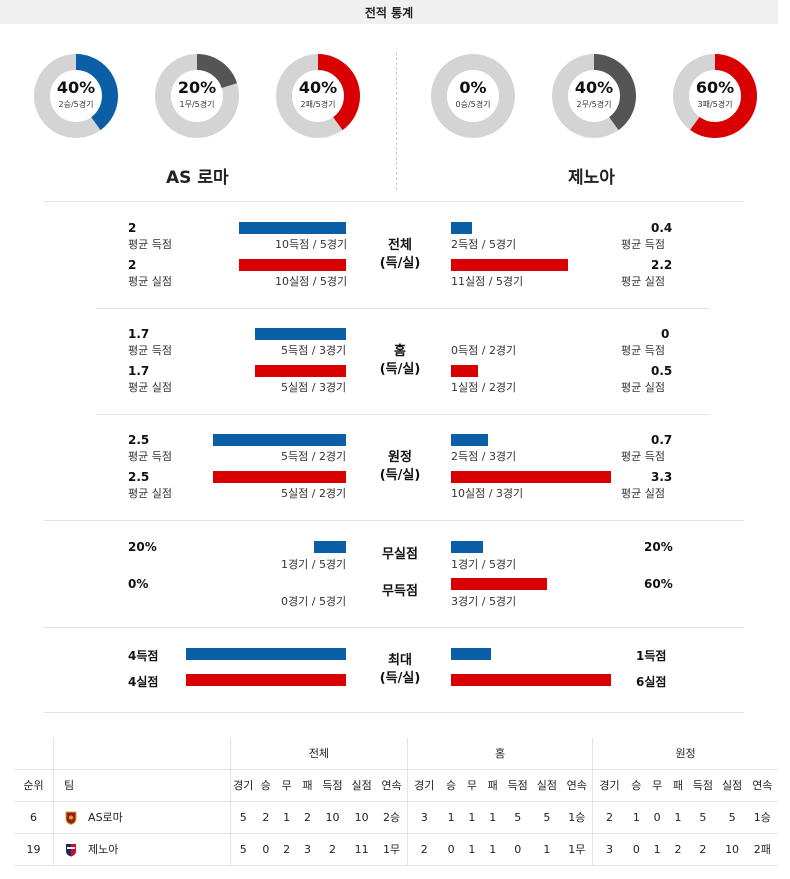 This screenshot has width=790, height=879. I want to click on col-rank: 순위, so click(34, 785).